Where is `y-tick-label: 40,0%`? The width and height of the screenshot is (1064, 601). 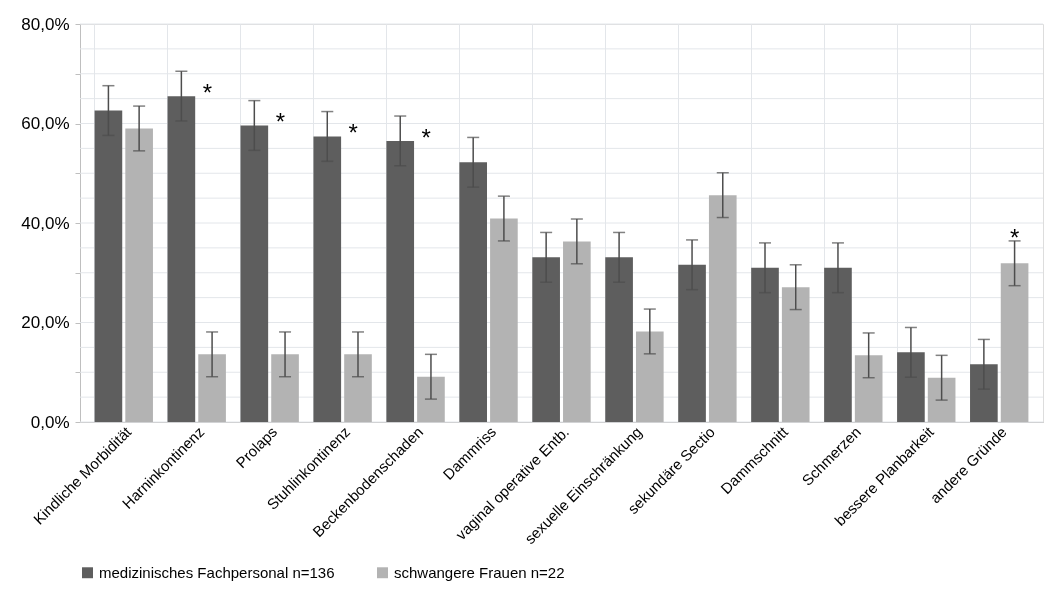
y-tick-label: 40,0% is located at coordinates (45, 223).